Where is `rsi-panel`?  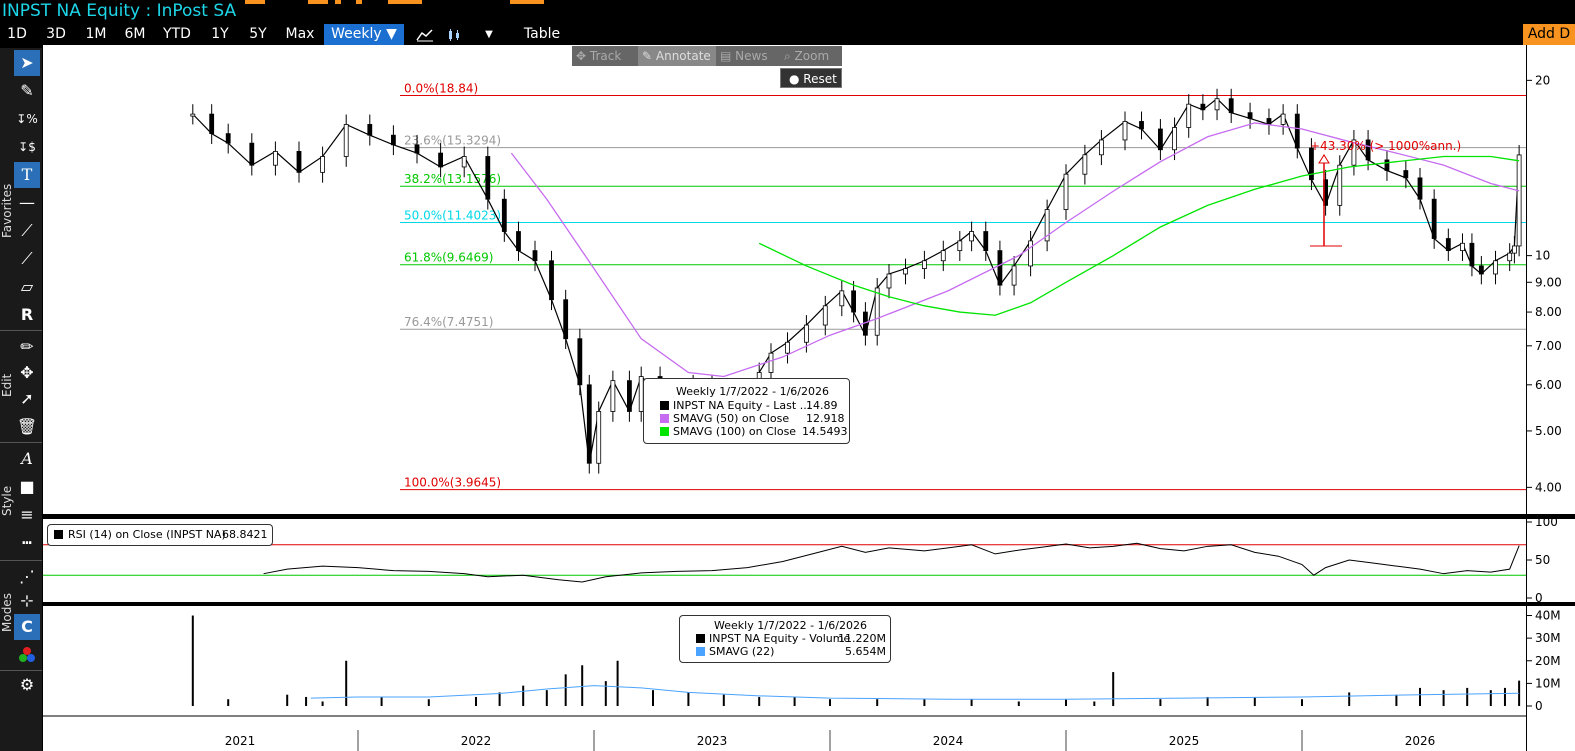 rsi-panel is located at coordinates (784, 560).